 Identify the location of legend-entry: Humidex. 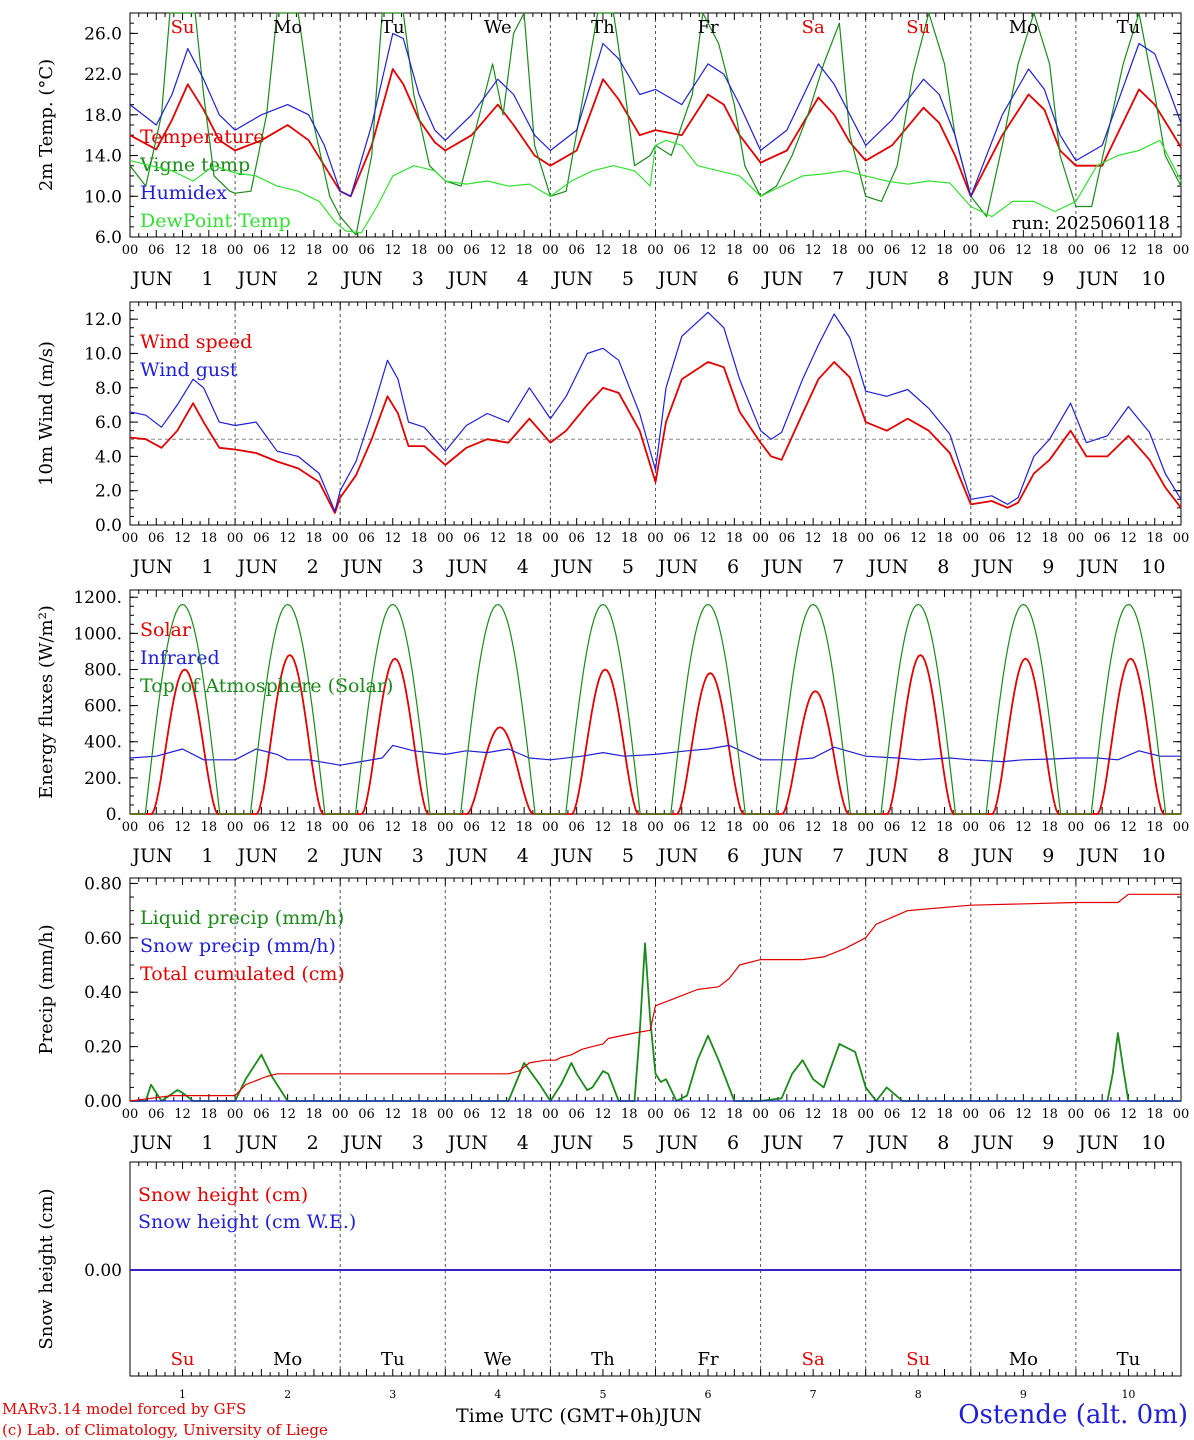
(183, 193).